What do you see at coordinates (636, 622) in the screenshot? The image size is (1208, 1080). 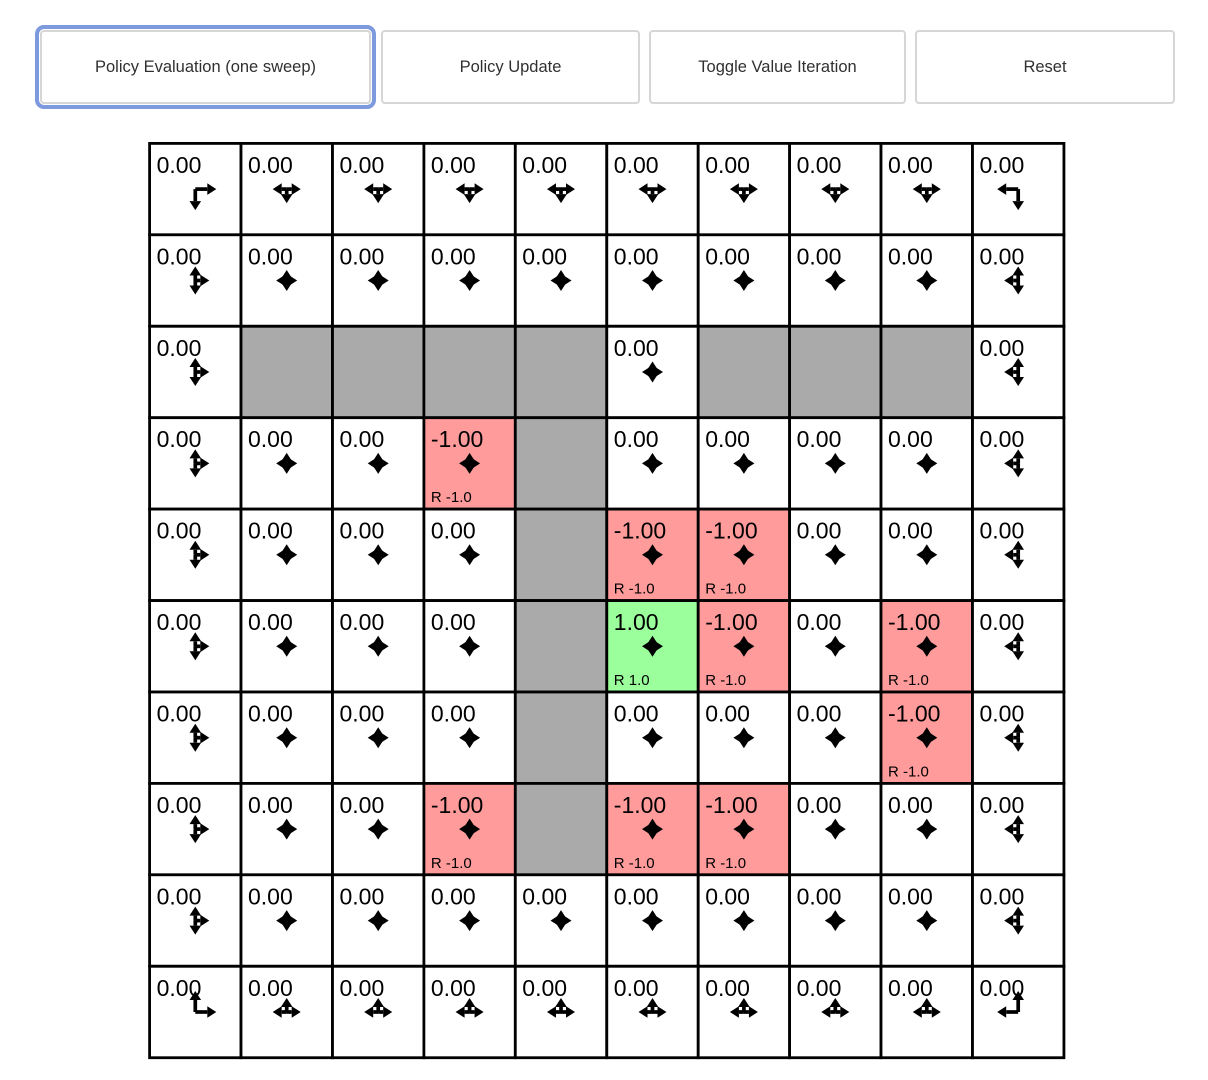 I see `svg-text: 1.00` at bounding box center [636, 622].